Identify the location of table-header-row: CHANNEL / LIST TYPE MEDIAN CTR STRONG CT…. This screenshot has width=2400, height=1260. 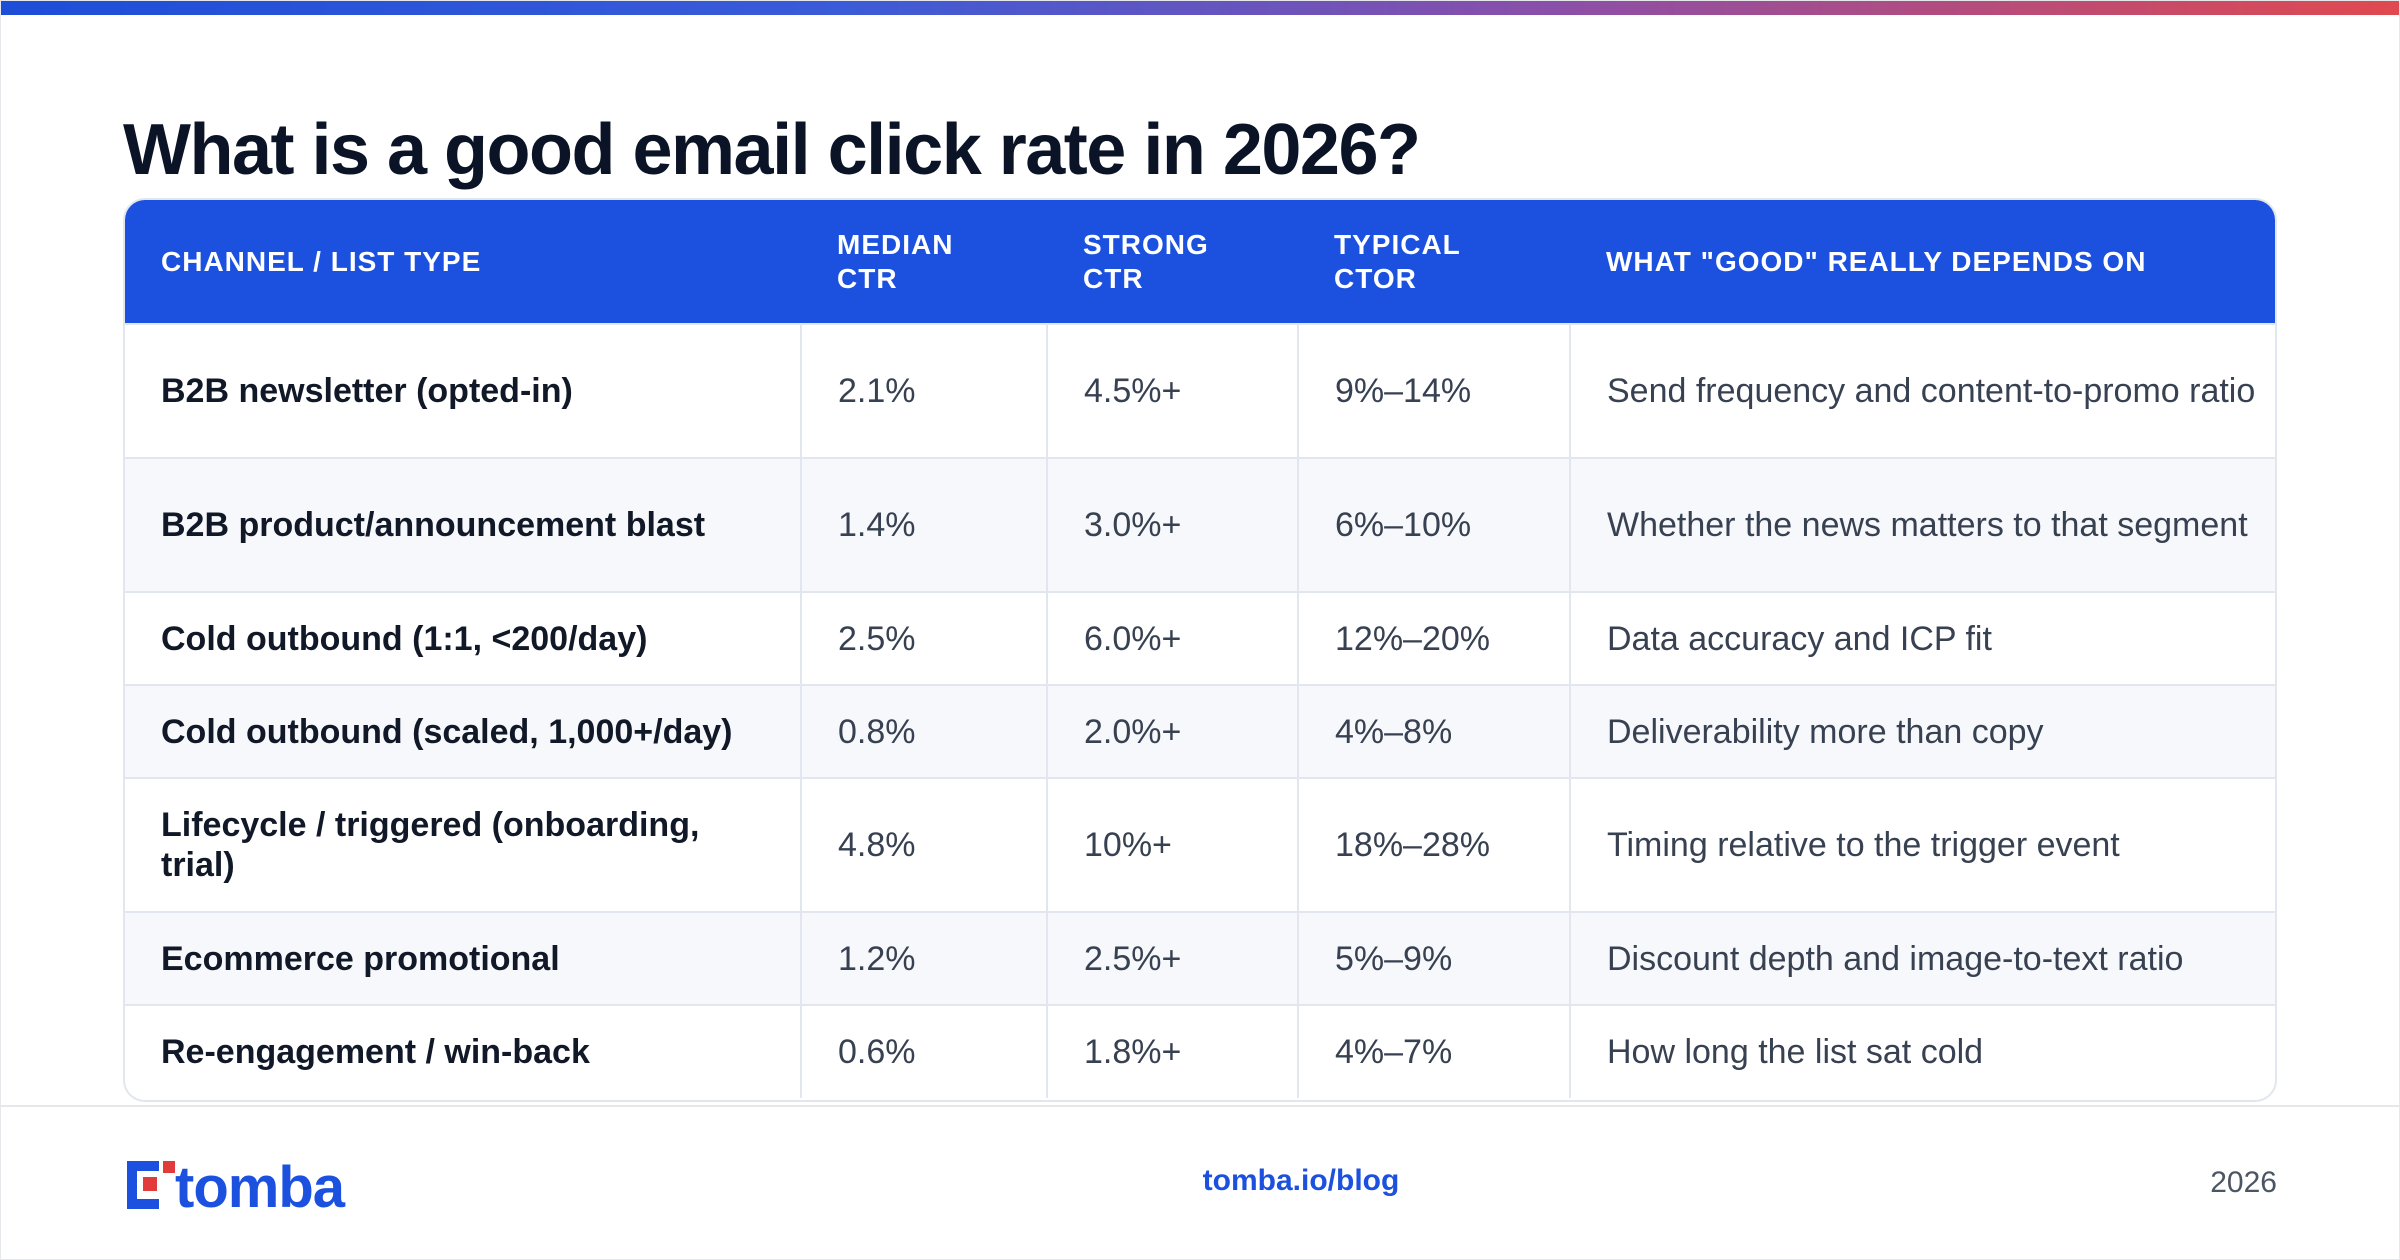
(1200, 262).